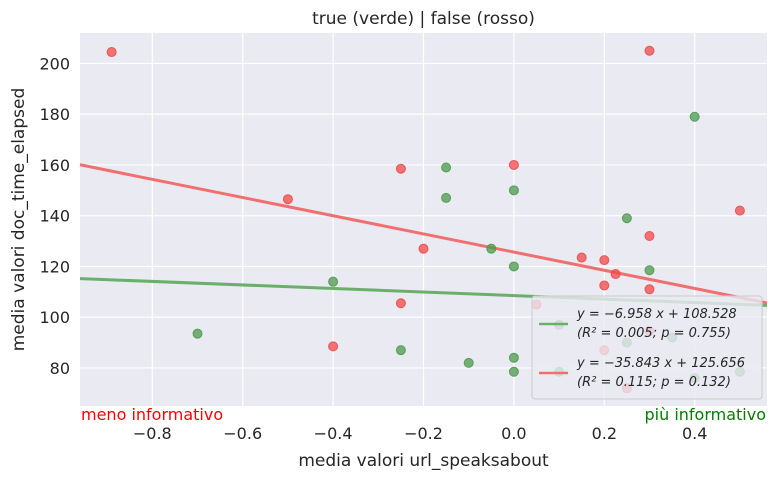 The height and width of the screenshot is (477, 777). Describe the element at coordinates (423, 461) in the screenshot. I see `x-axis-label: media valori url_speaksabout` at that location.